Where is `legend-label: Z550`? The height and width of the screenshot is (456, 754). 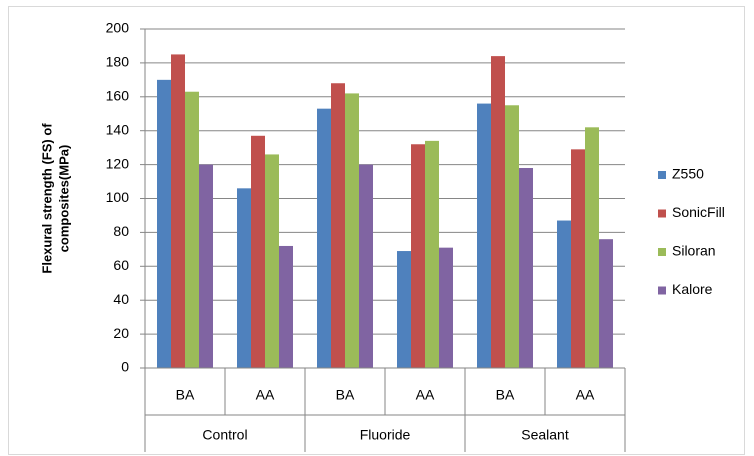
legend-label: Z550 is located at coordinates (688, 174).